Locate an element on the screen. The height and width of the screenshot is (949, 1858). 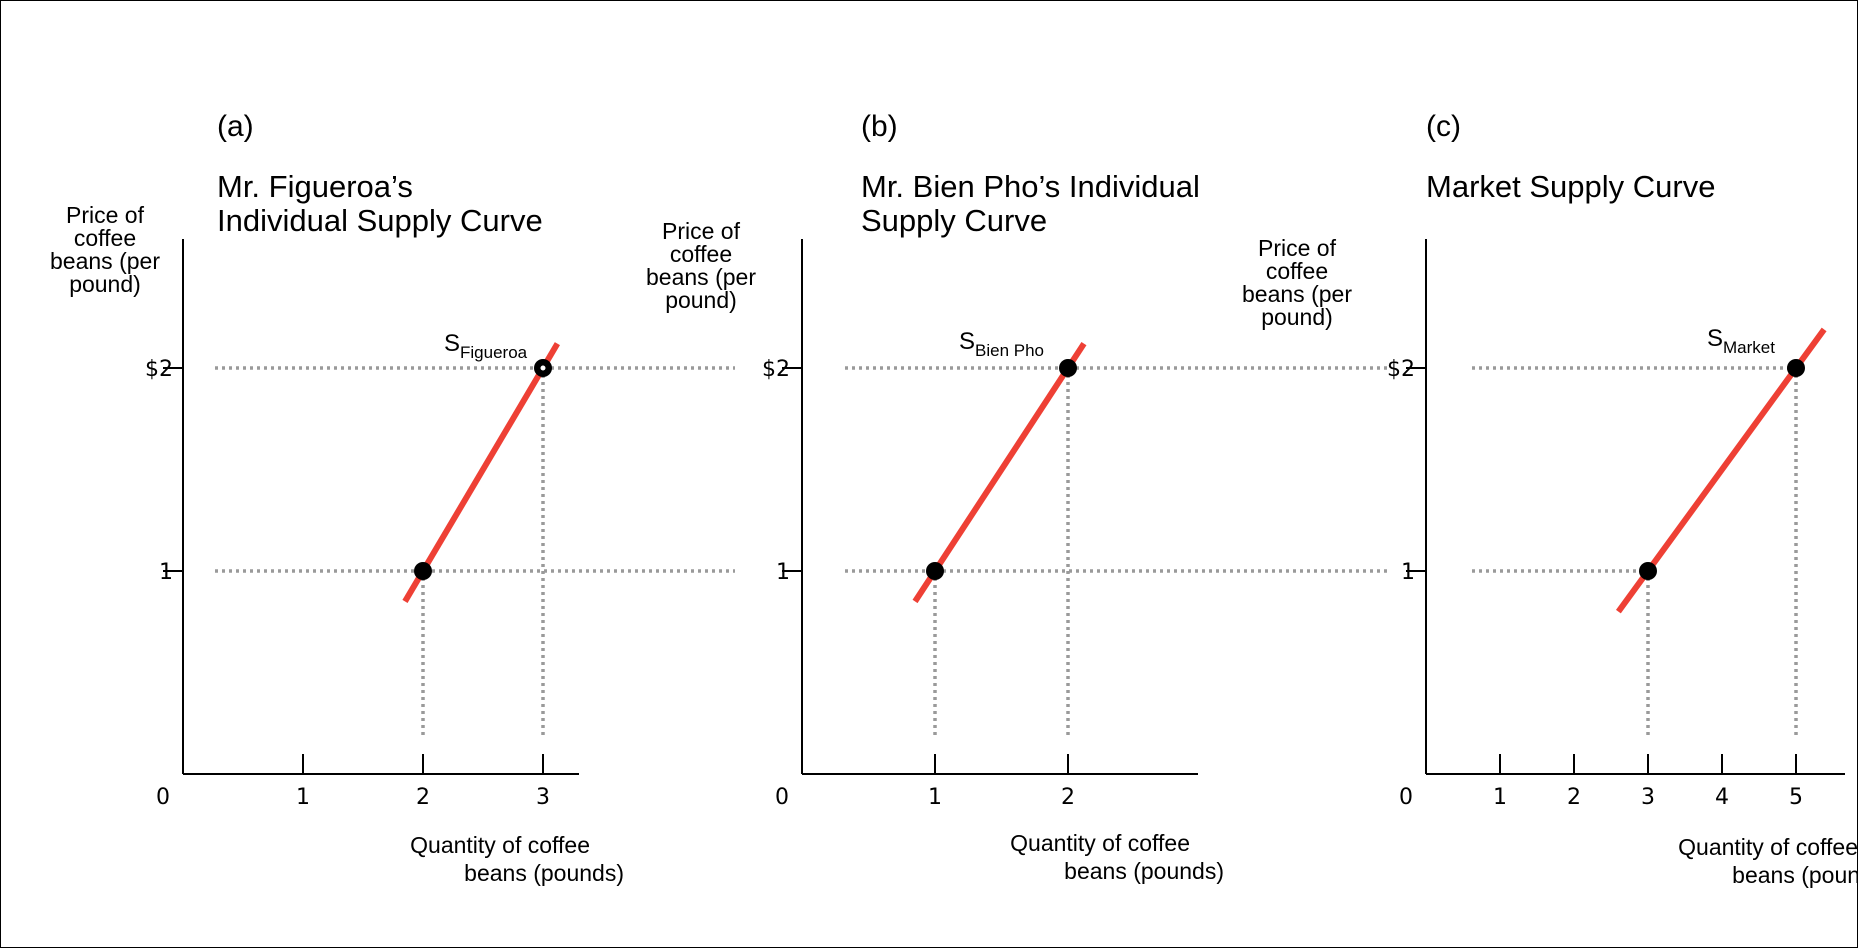
panel-label: (c) is located at coordinates (1443, 126).